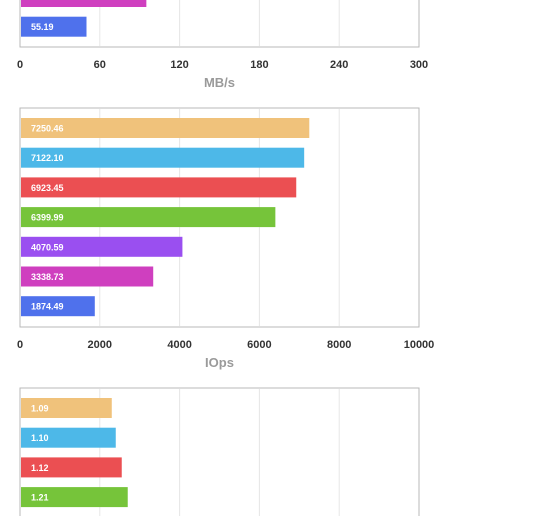 The image size is (560, 516). What do you see at coordinates (259, 65) in the screenshot?
I see `x-tick-label: 180` at bounding box center [259, 65].